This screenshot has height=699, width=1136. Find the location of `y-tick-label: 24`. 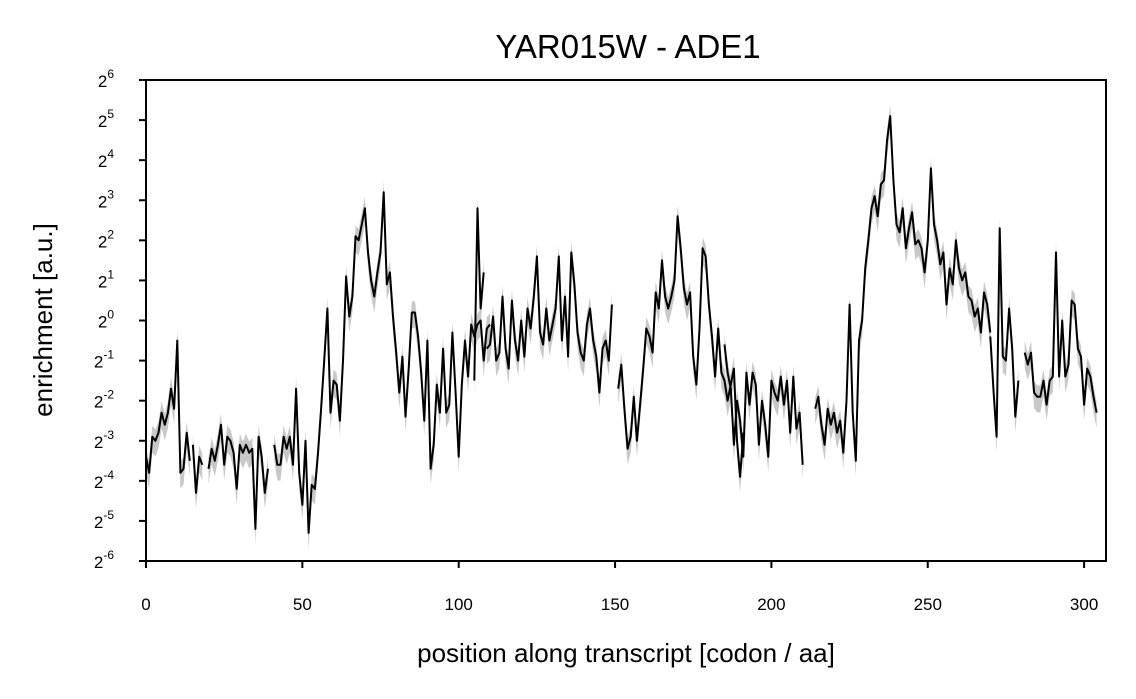

y-tick-label: 24 is located at coordinates (106, 159).